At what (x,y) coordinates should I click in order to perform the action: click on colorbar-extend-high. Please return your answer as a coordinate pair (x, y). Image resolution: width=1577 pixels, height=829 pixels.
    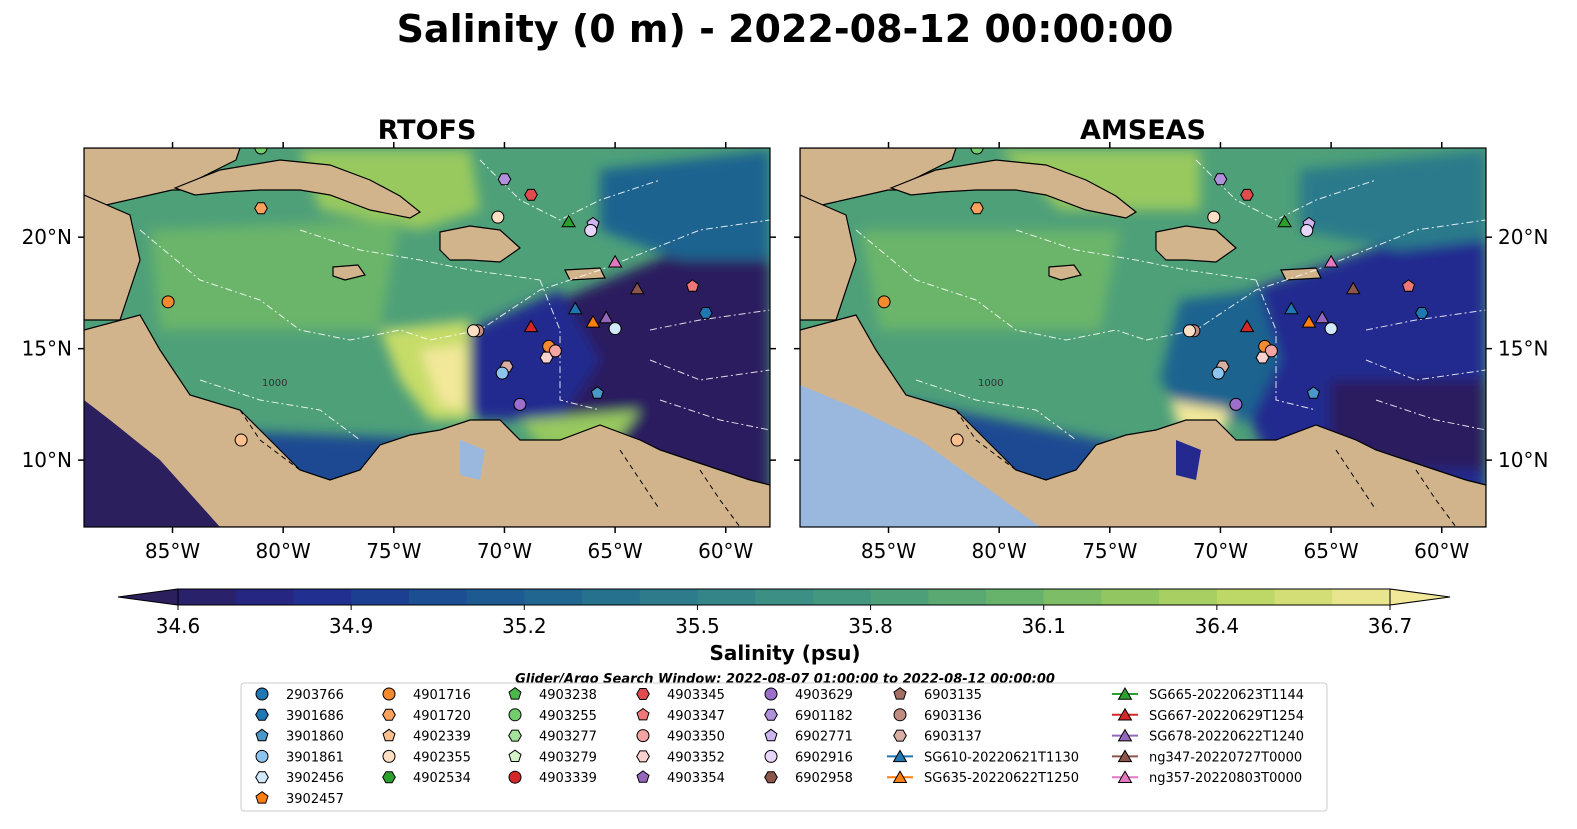
    Looking at the image, I should click on (1420, 597).